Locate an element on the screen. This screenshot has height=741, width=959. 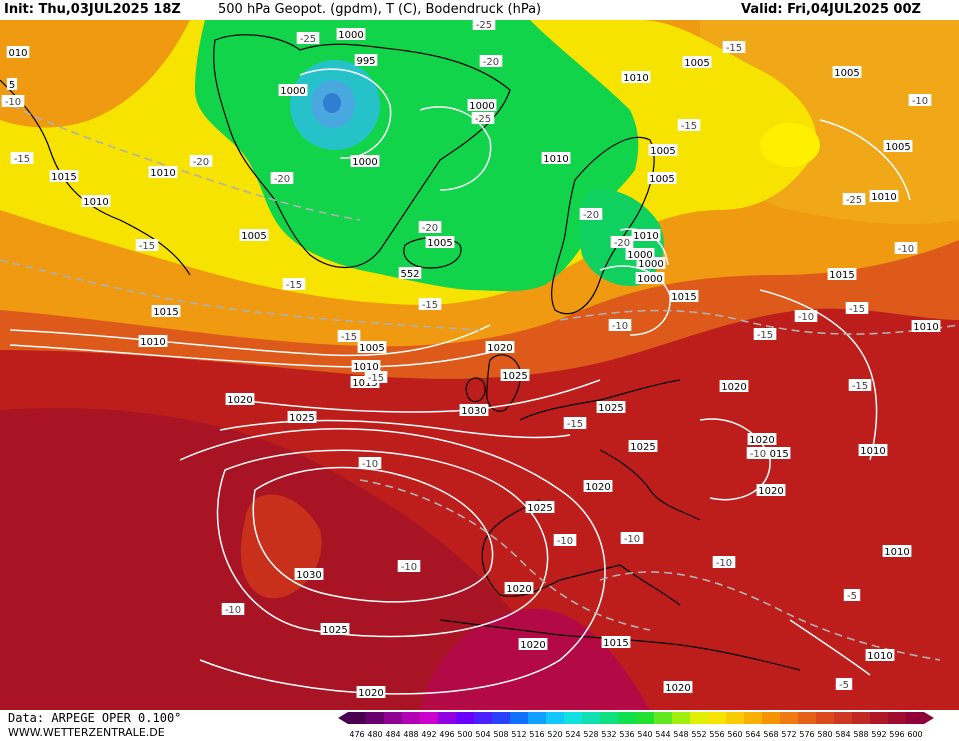
geopotential-field-bright-spot is located at coordinates (790, 145).